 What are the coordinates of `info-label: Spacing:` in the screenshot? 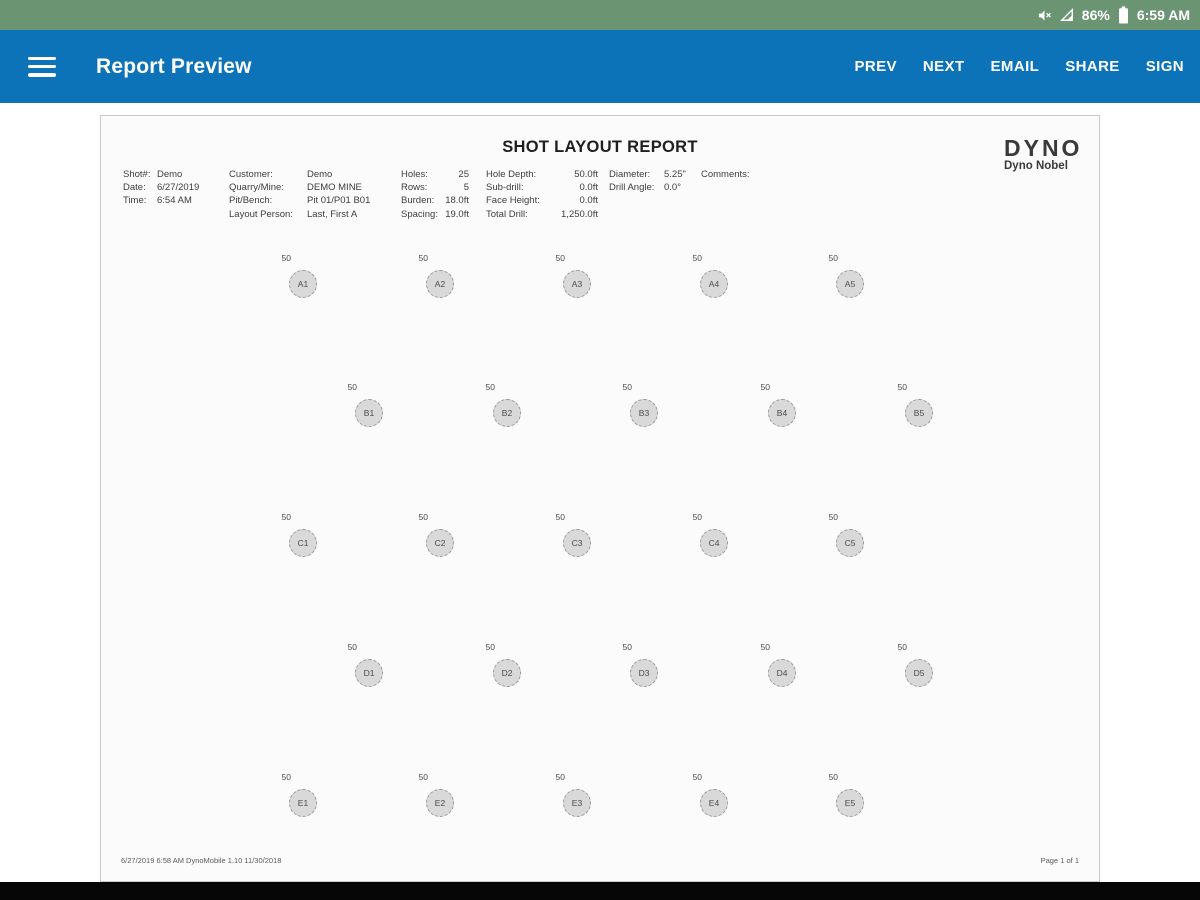 It's located at (419, 214).